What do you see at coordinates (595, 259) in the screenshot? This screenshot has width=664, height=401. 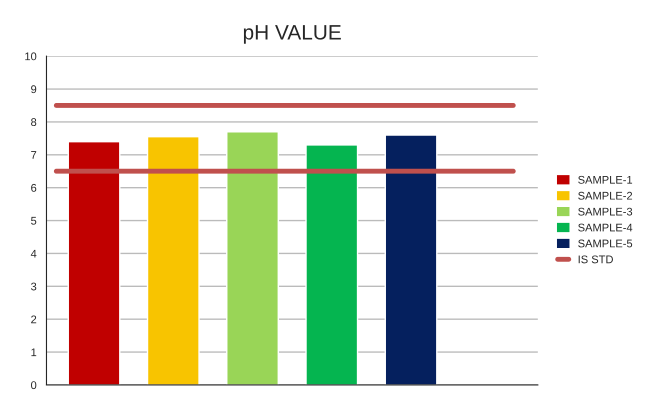 I see `legend-label: IS STD` at bounding box center [595, 259].